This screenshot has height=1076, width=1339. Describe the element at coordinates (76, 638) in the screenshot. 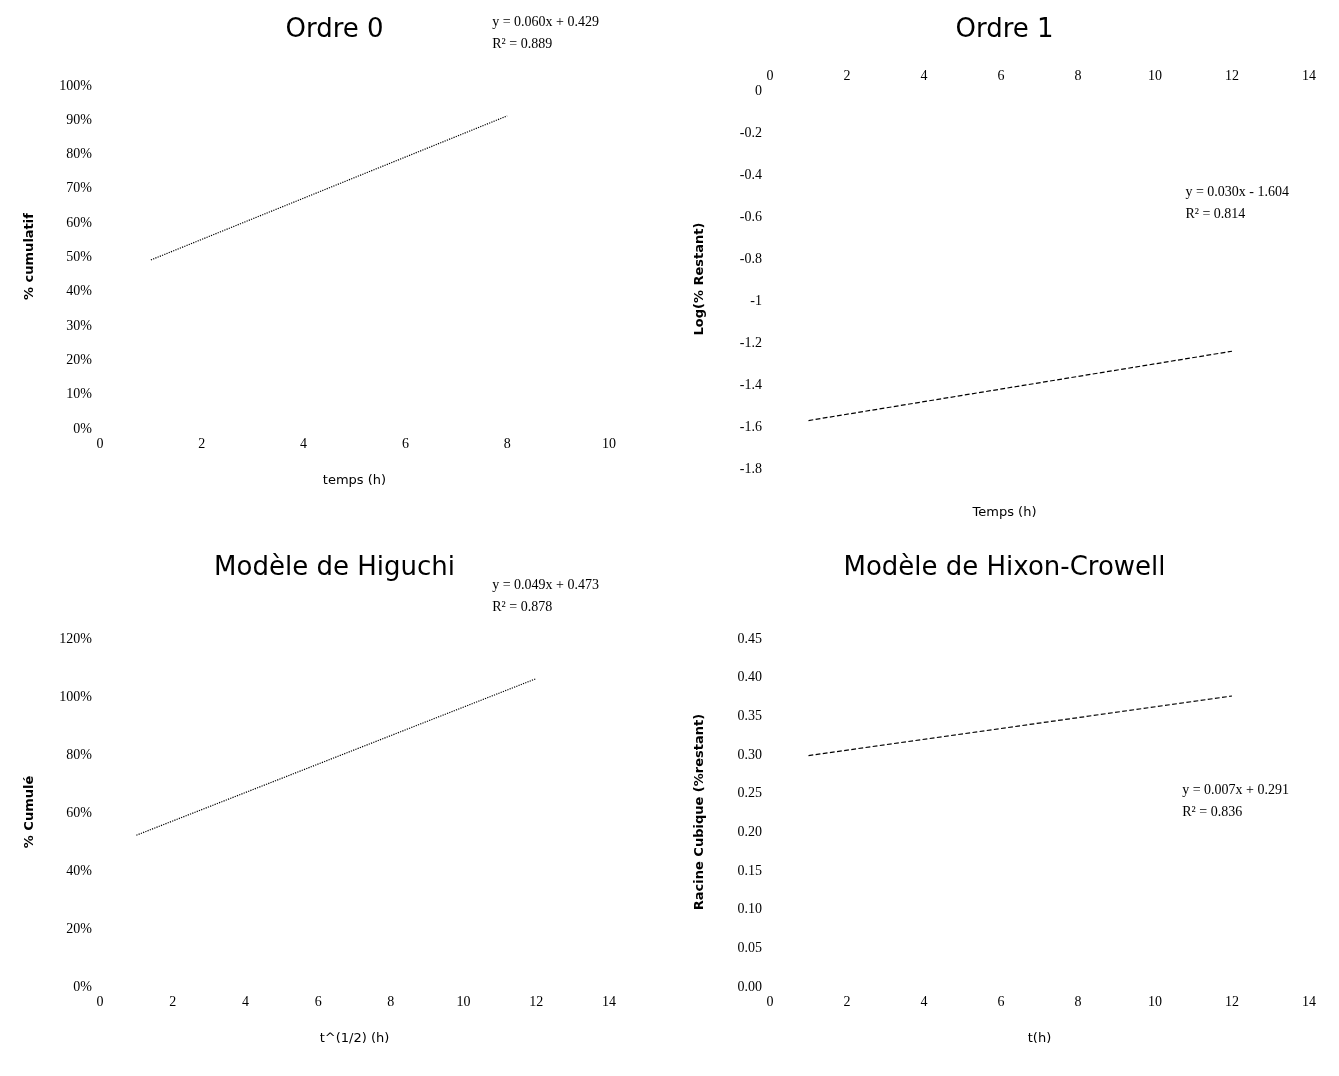

I see `y-tick-label: 120%` at that location.